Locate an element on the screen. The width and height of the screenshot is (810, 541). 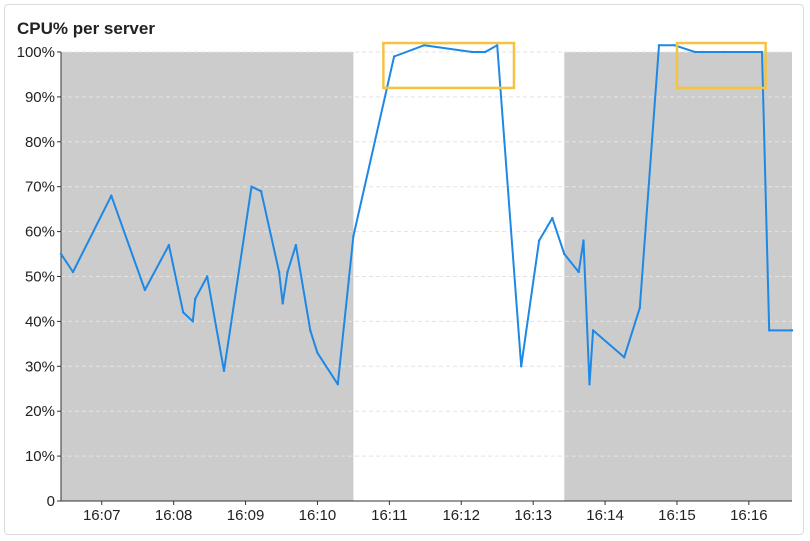
y-tick-label: 60% is located at coordinates (40, 232).